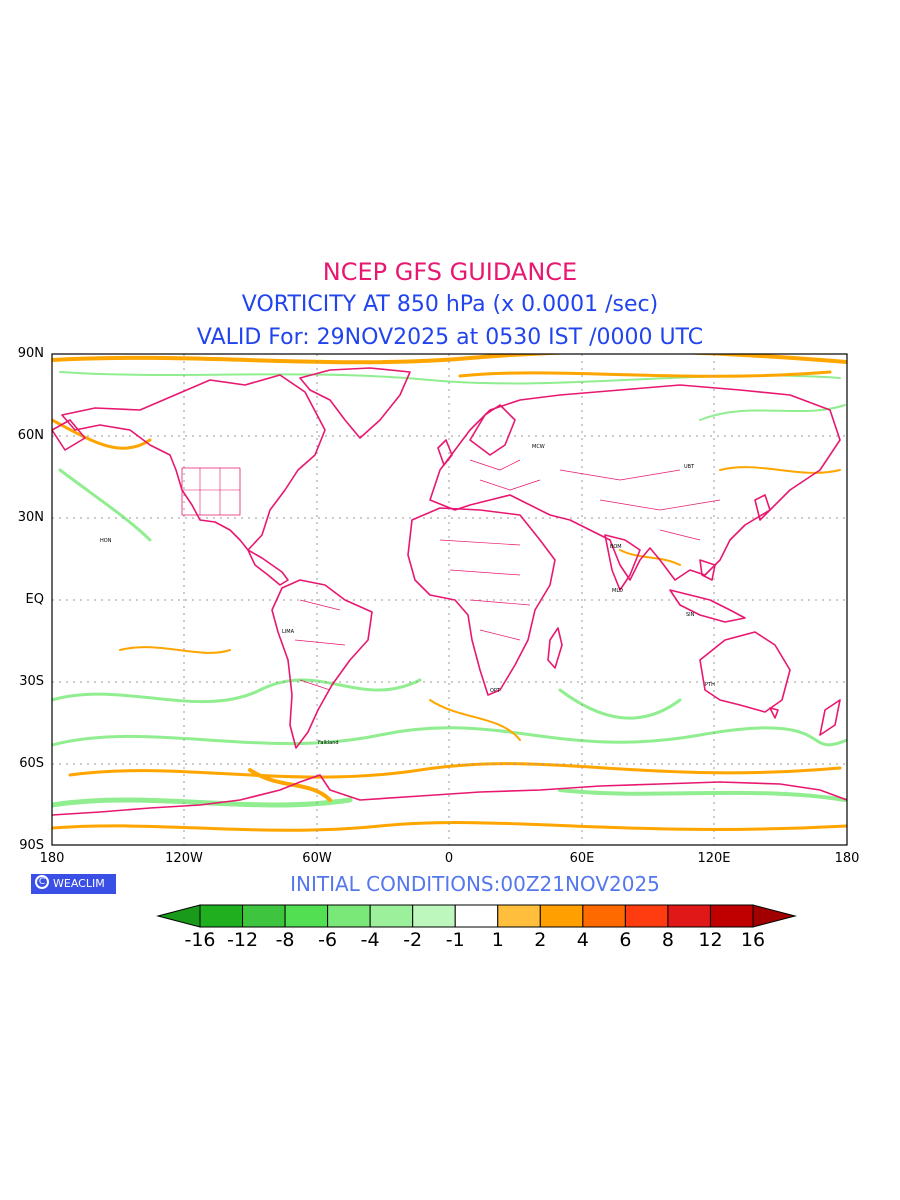 Image resolution: width=900 pixels, height=1200 pixels. I want to click on station-label: Falkland, so click(328, 743).